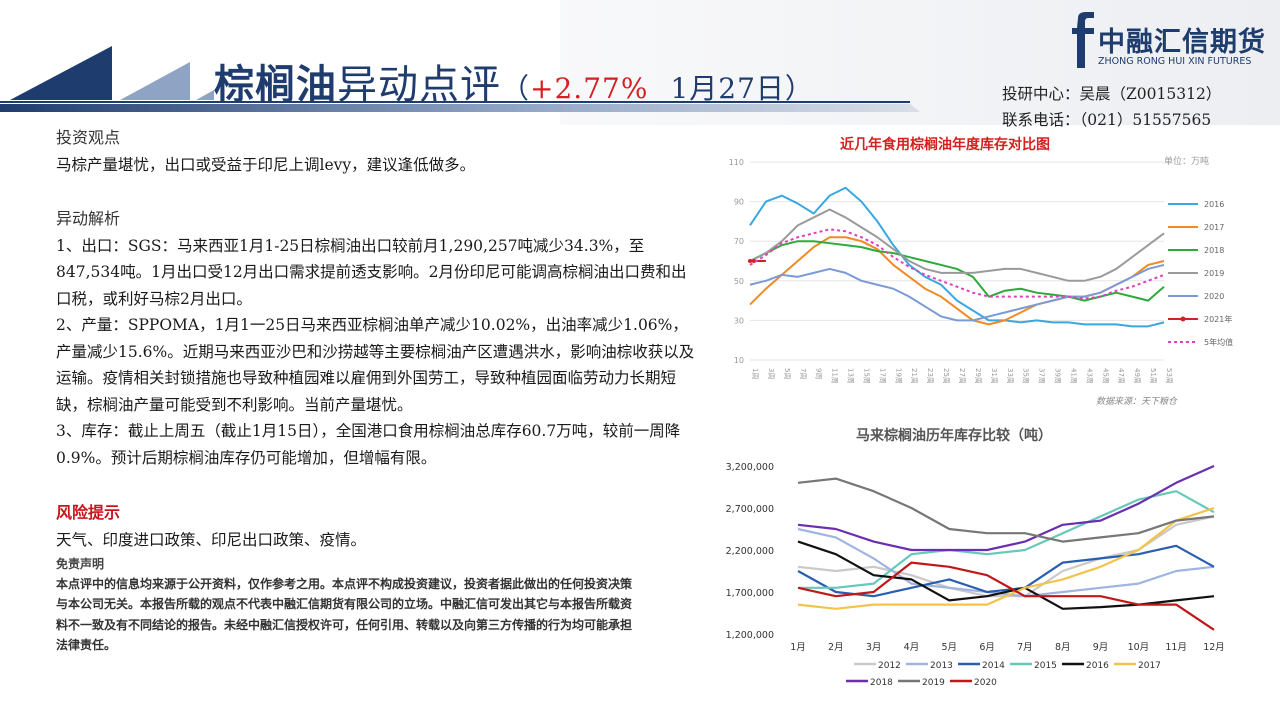 The image size is (1280, 720). What do you see at coordinates (1058, 376) in the screenshot?
I see `chart1-xtick: 39周` at bounding box center [1058, 376].